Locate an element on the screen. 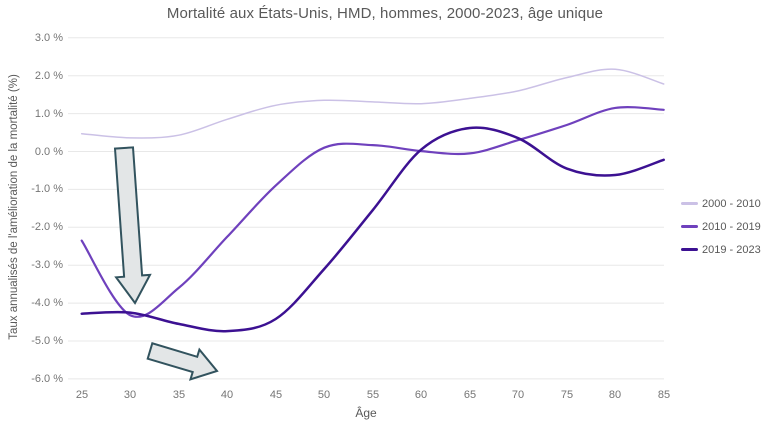 The image size is (770, 433). x-tick-label: 40 is located at coordinates (227, 395).